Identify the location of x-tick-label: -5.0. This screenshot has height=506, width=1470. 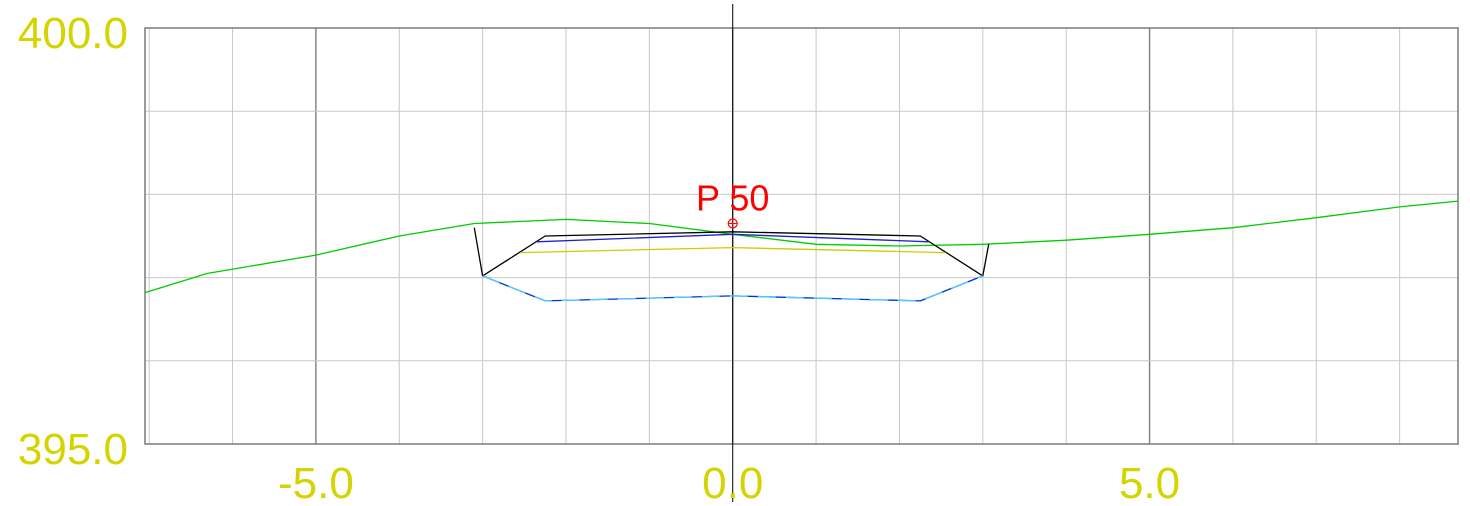
(316, 482).